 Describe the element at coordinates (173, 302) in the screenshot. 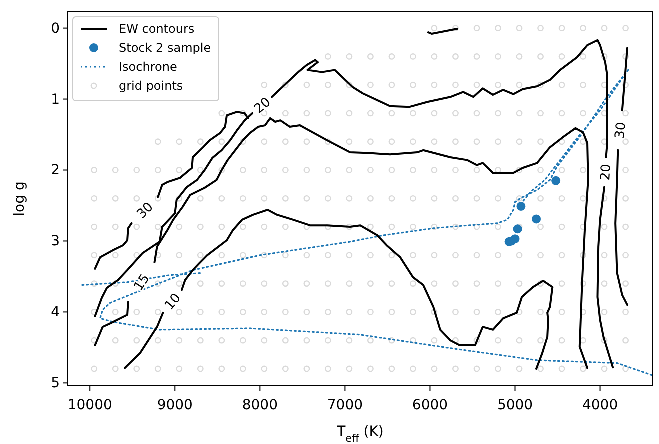

I see `annotation: 10` at that location.